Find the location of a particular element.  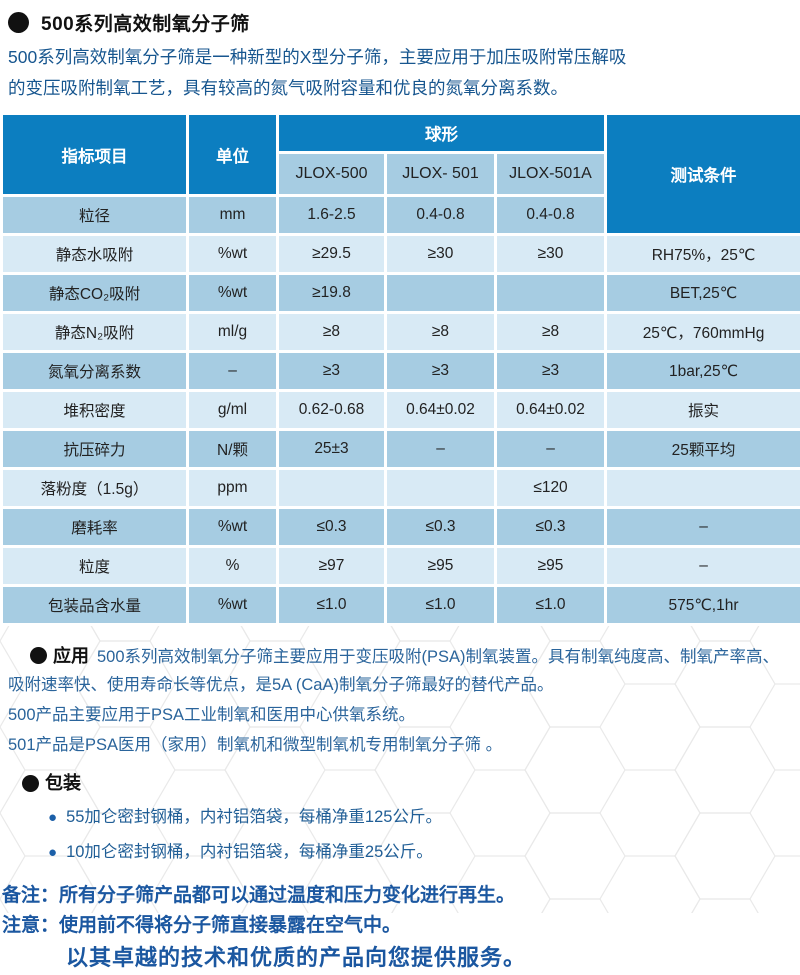

col-header-group: 球形 is located at coordinates (442, 133).